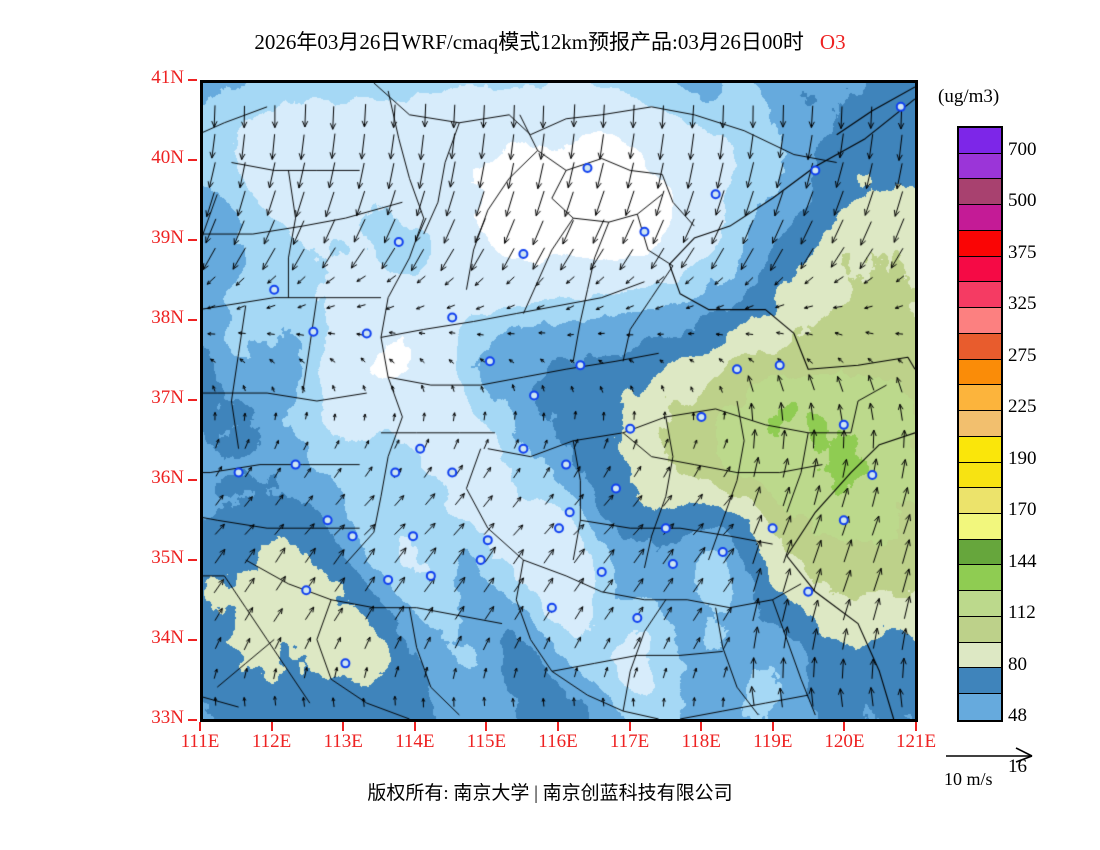 This screenshot has width=1100, height=850. What do you see at coordinates (1022, 613) in the screenshot?
I see `colorbar-tick-label: 112` at bounding box center [1022, 613].